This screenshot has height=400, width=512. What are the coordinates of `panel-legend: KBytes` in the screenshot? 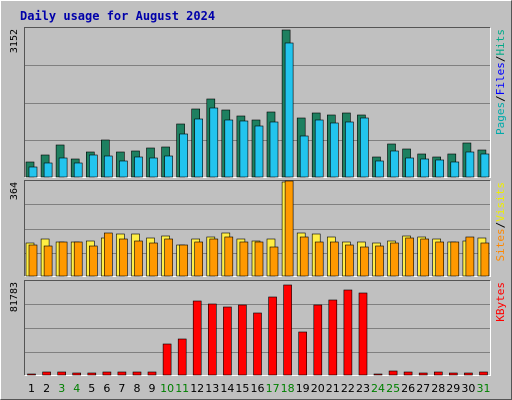 It's located at (500, 302).